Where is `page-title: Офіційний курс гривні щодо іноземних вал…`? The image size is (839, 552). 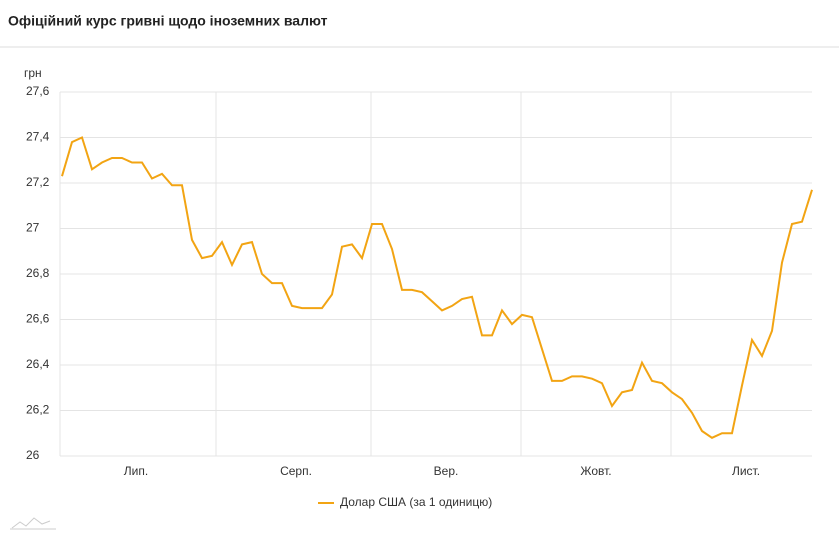
page-title: Офіційний курс гривні щодо іноземних вал… is located at coordinates (168, 21).